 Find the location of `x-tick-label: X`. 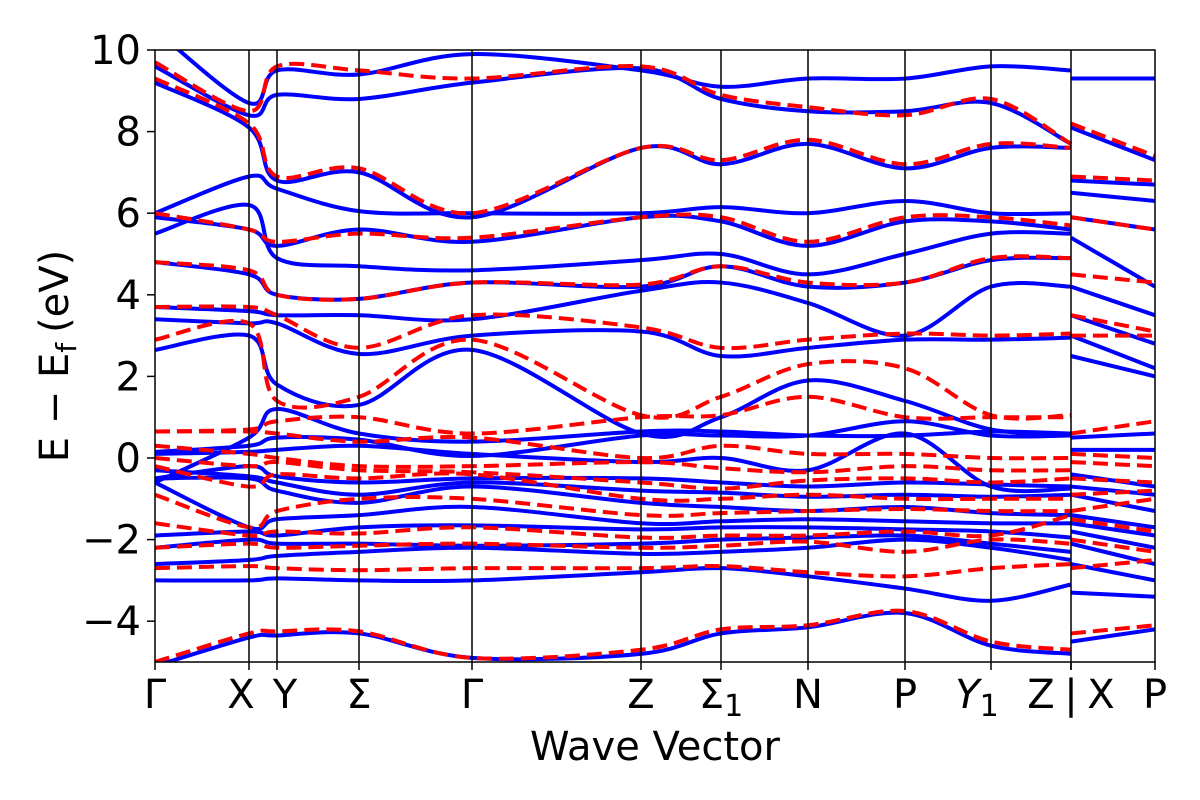

x-tick-label: X is located at coordinates (240, 695).